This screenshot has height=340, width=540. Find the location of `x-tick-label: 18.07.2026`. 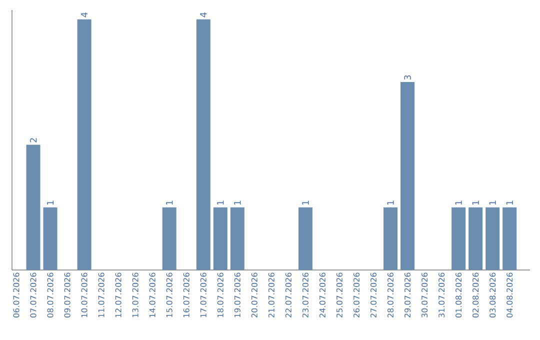

x-tick-label: 18.07.2026 is located at coordinates (220, 295).